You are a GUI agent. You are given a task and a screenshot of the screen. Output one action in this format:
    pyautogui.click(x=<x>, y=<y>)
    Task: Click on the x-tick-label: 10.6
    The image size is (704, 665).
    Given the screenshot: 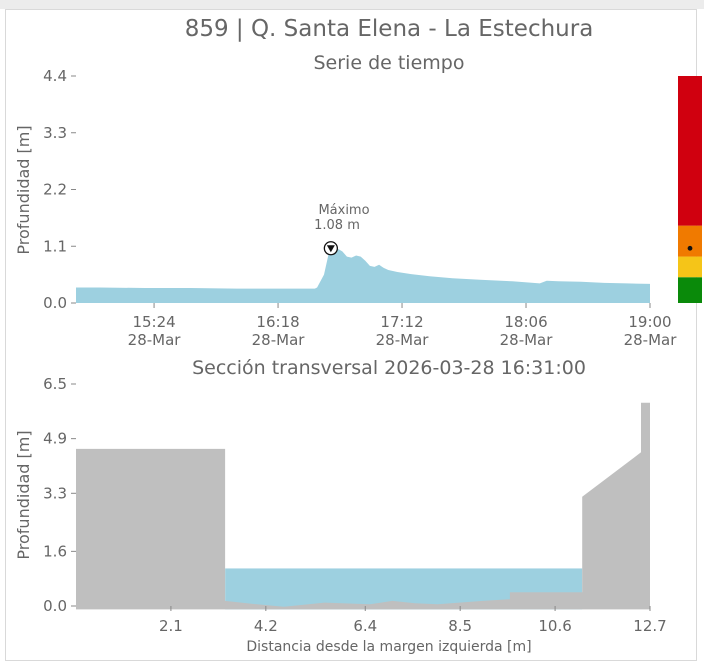 What is the action you would take?
    pyautogui.click(x=554, y=626)
    